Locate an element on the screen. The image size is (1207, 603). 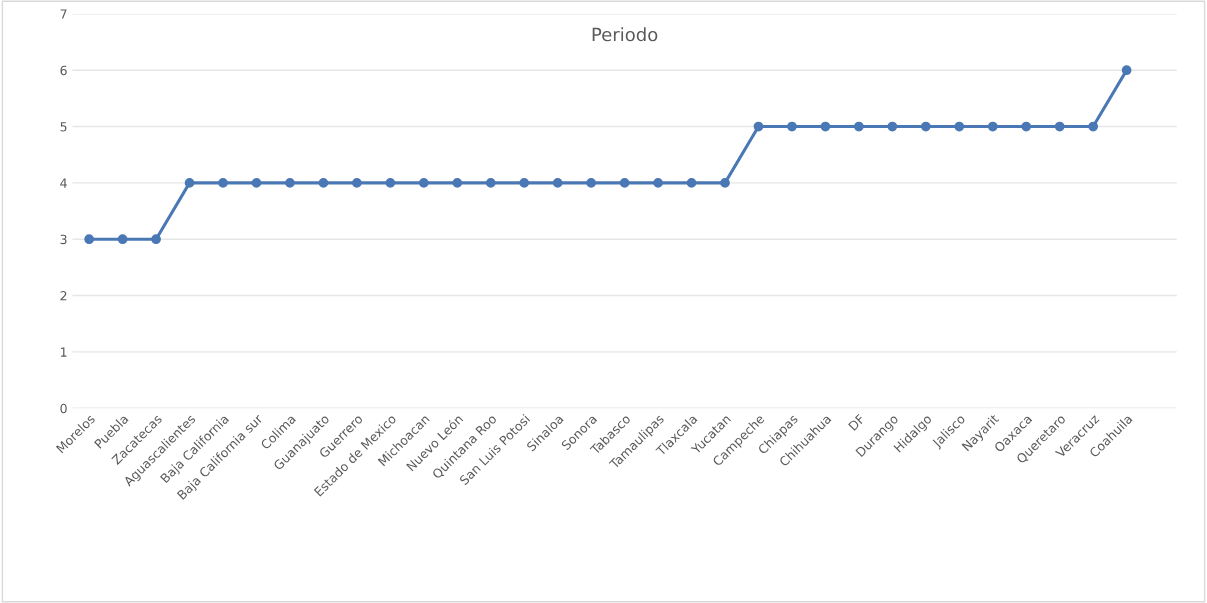
text: Periodo is located at coordinates (625, 34).